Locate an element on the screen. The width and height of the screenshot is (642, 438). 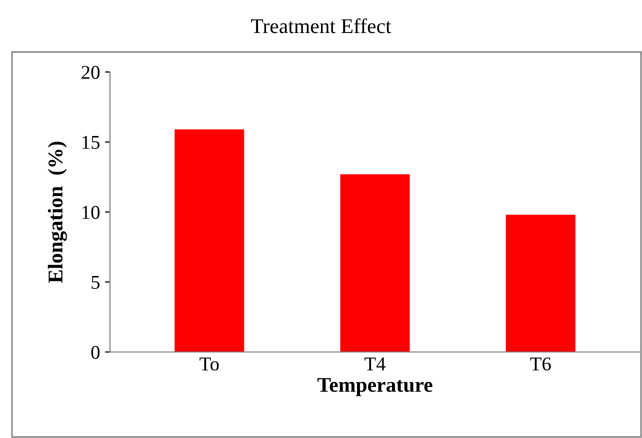
chart-title: Treatment Effect is located at coordinates (321, 26).